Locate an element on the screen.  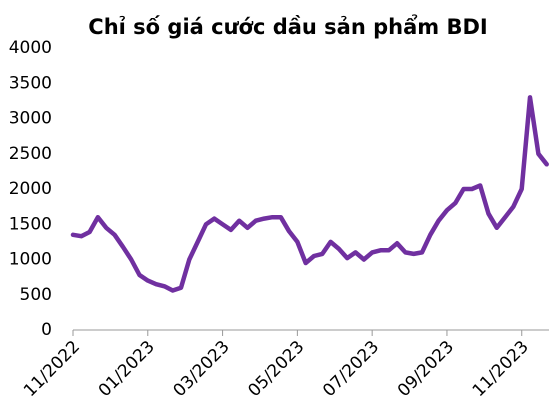
y-tick-label: 3000 is located at coordinates (30, 119).